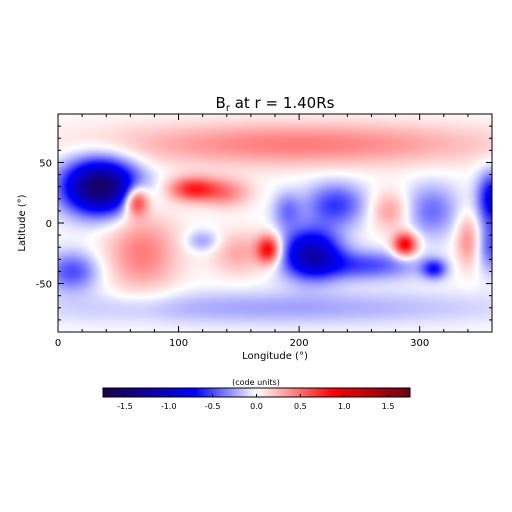 The width and height of the screenshot is (512, 512). What do you see at coordinates (125, 406) in the screenshot?
I see `colorbar-tick-label: -1.5` at bounding box center [125, 406].